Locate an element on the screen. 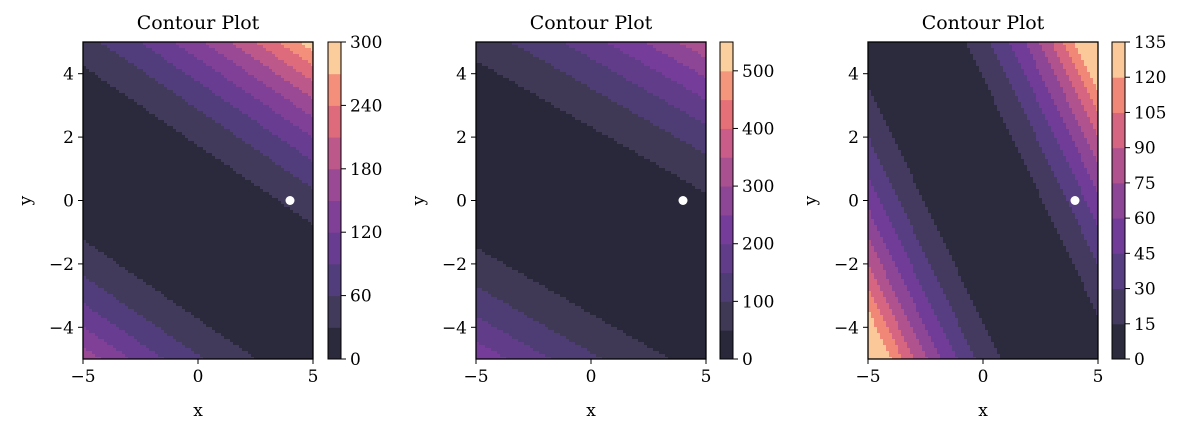  colorbar-tick-label: 45 is located at coordinates (1145, 254).